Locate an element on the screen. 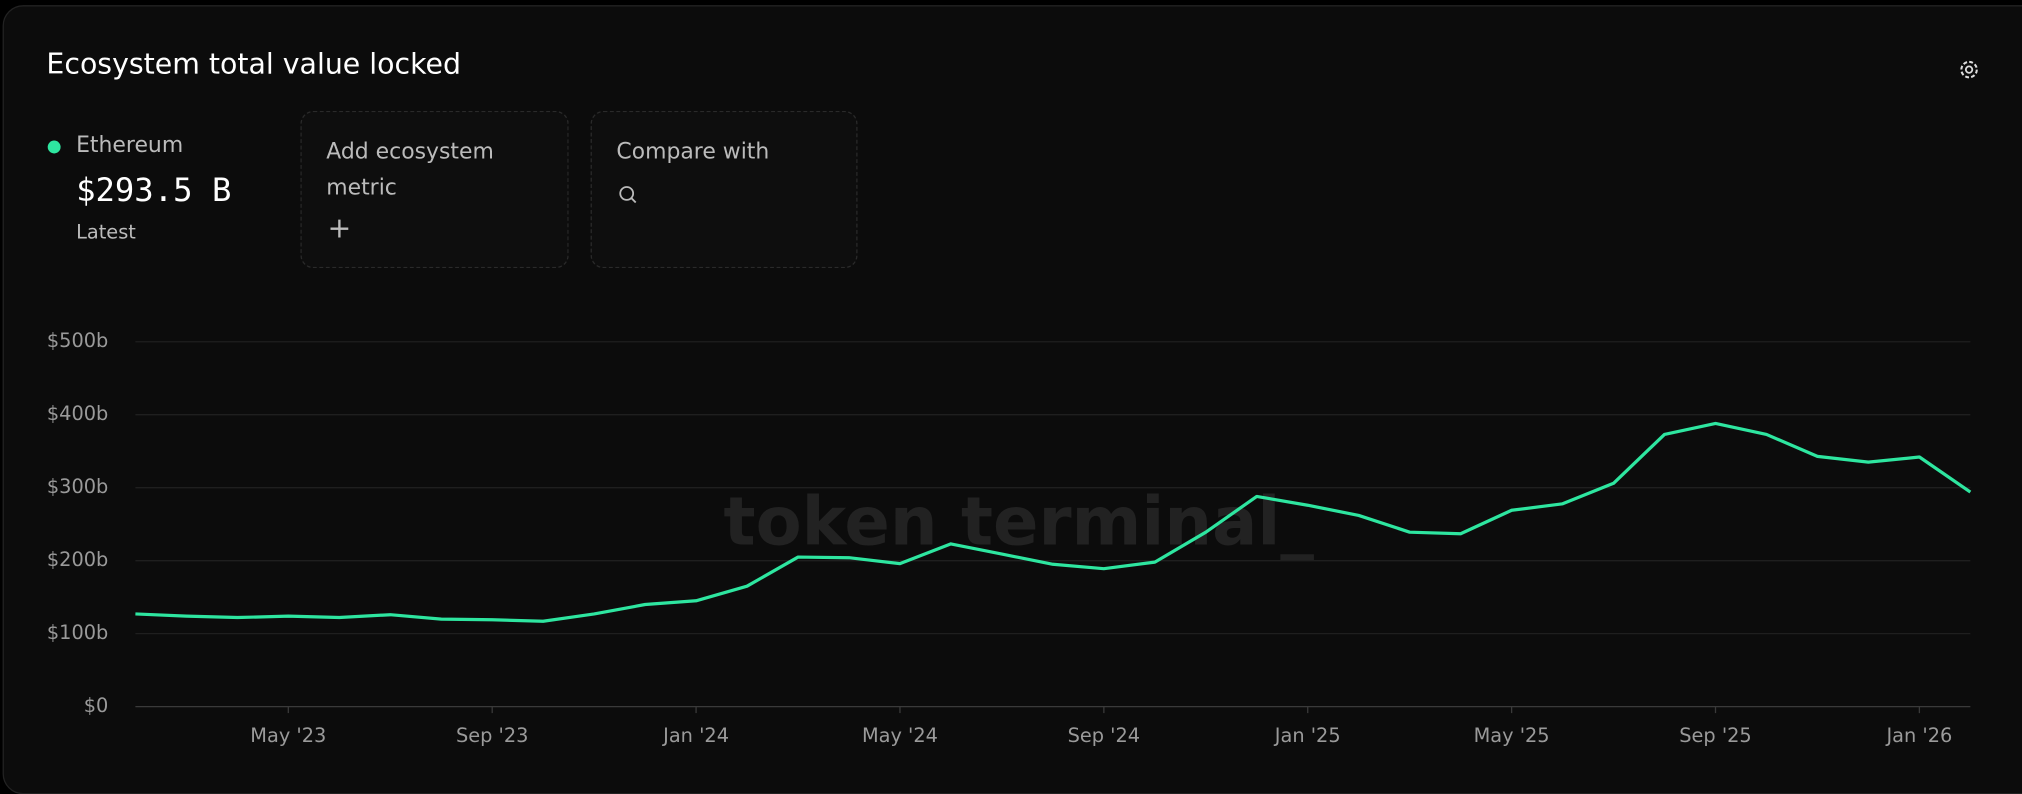  y-tick-label: $500b is located at coordinates (77, 340).